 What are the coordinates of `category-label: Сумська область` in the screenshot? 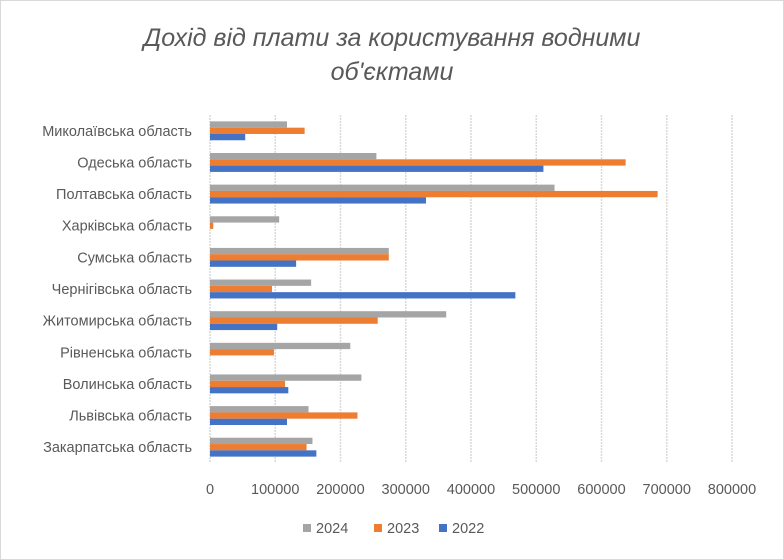 It's located at (134, 258).